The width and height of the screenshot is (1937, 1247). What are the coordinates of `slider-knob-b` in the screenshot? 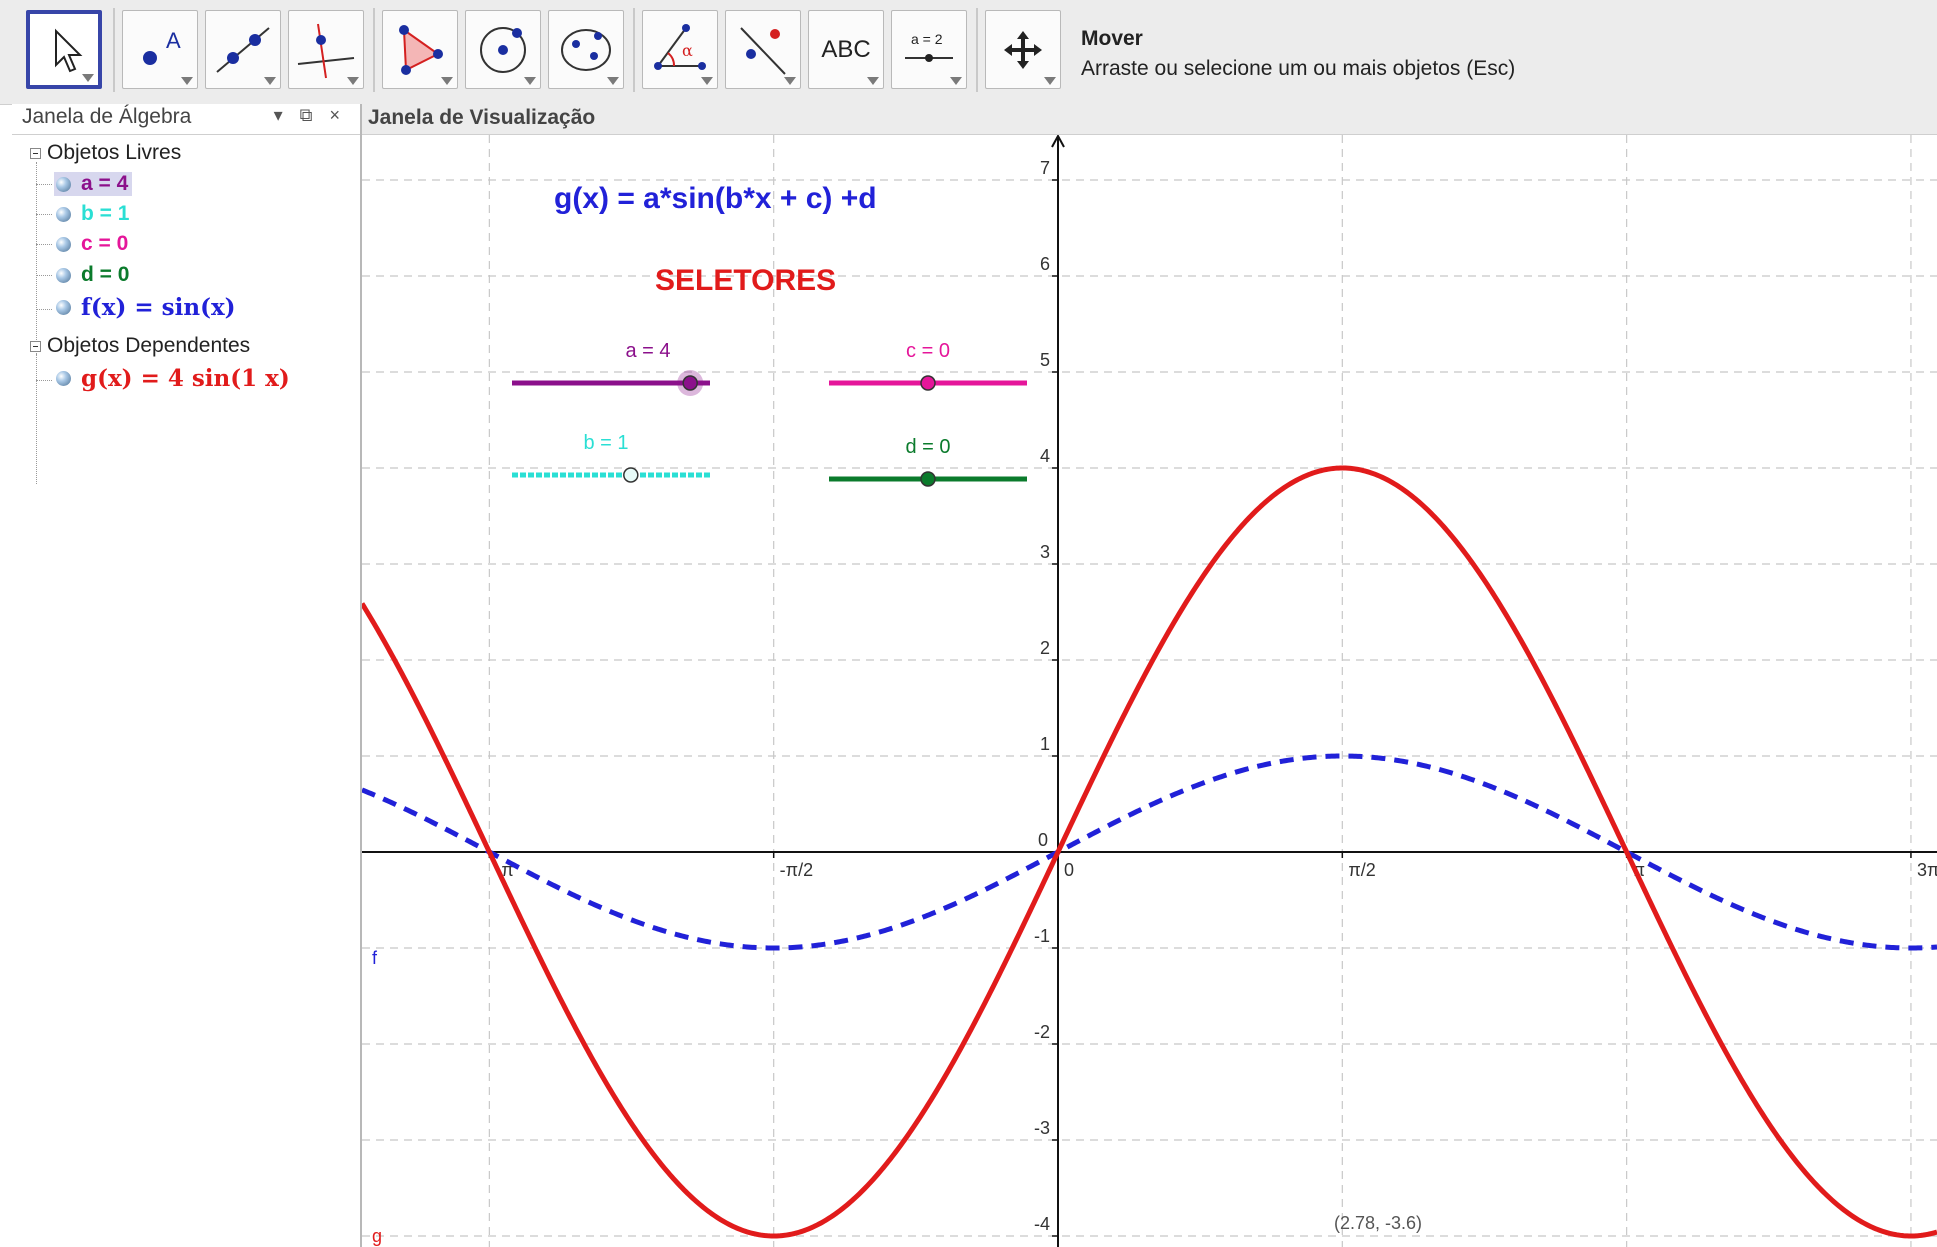 It's located at (631, 475).